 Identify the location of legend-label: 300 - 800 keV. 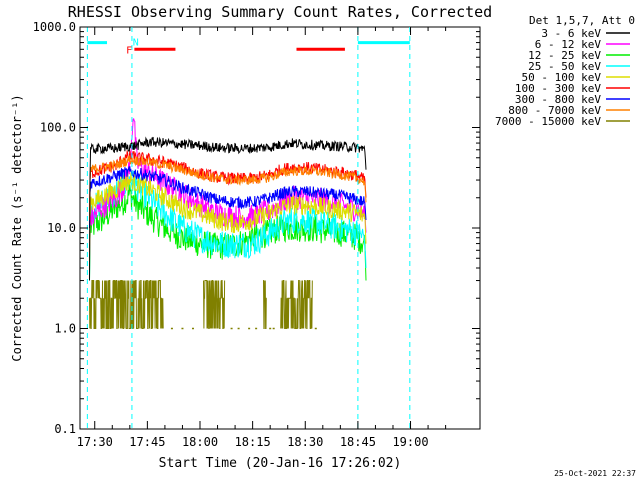
(558, 99).